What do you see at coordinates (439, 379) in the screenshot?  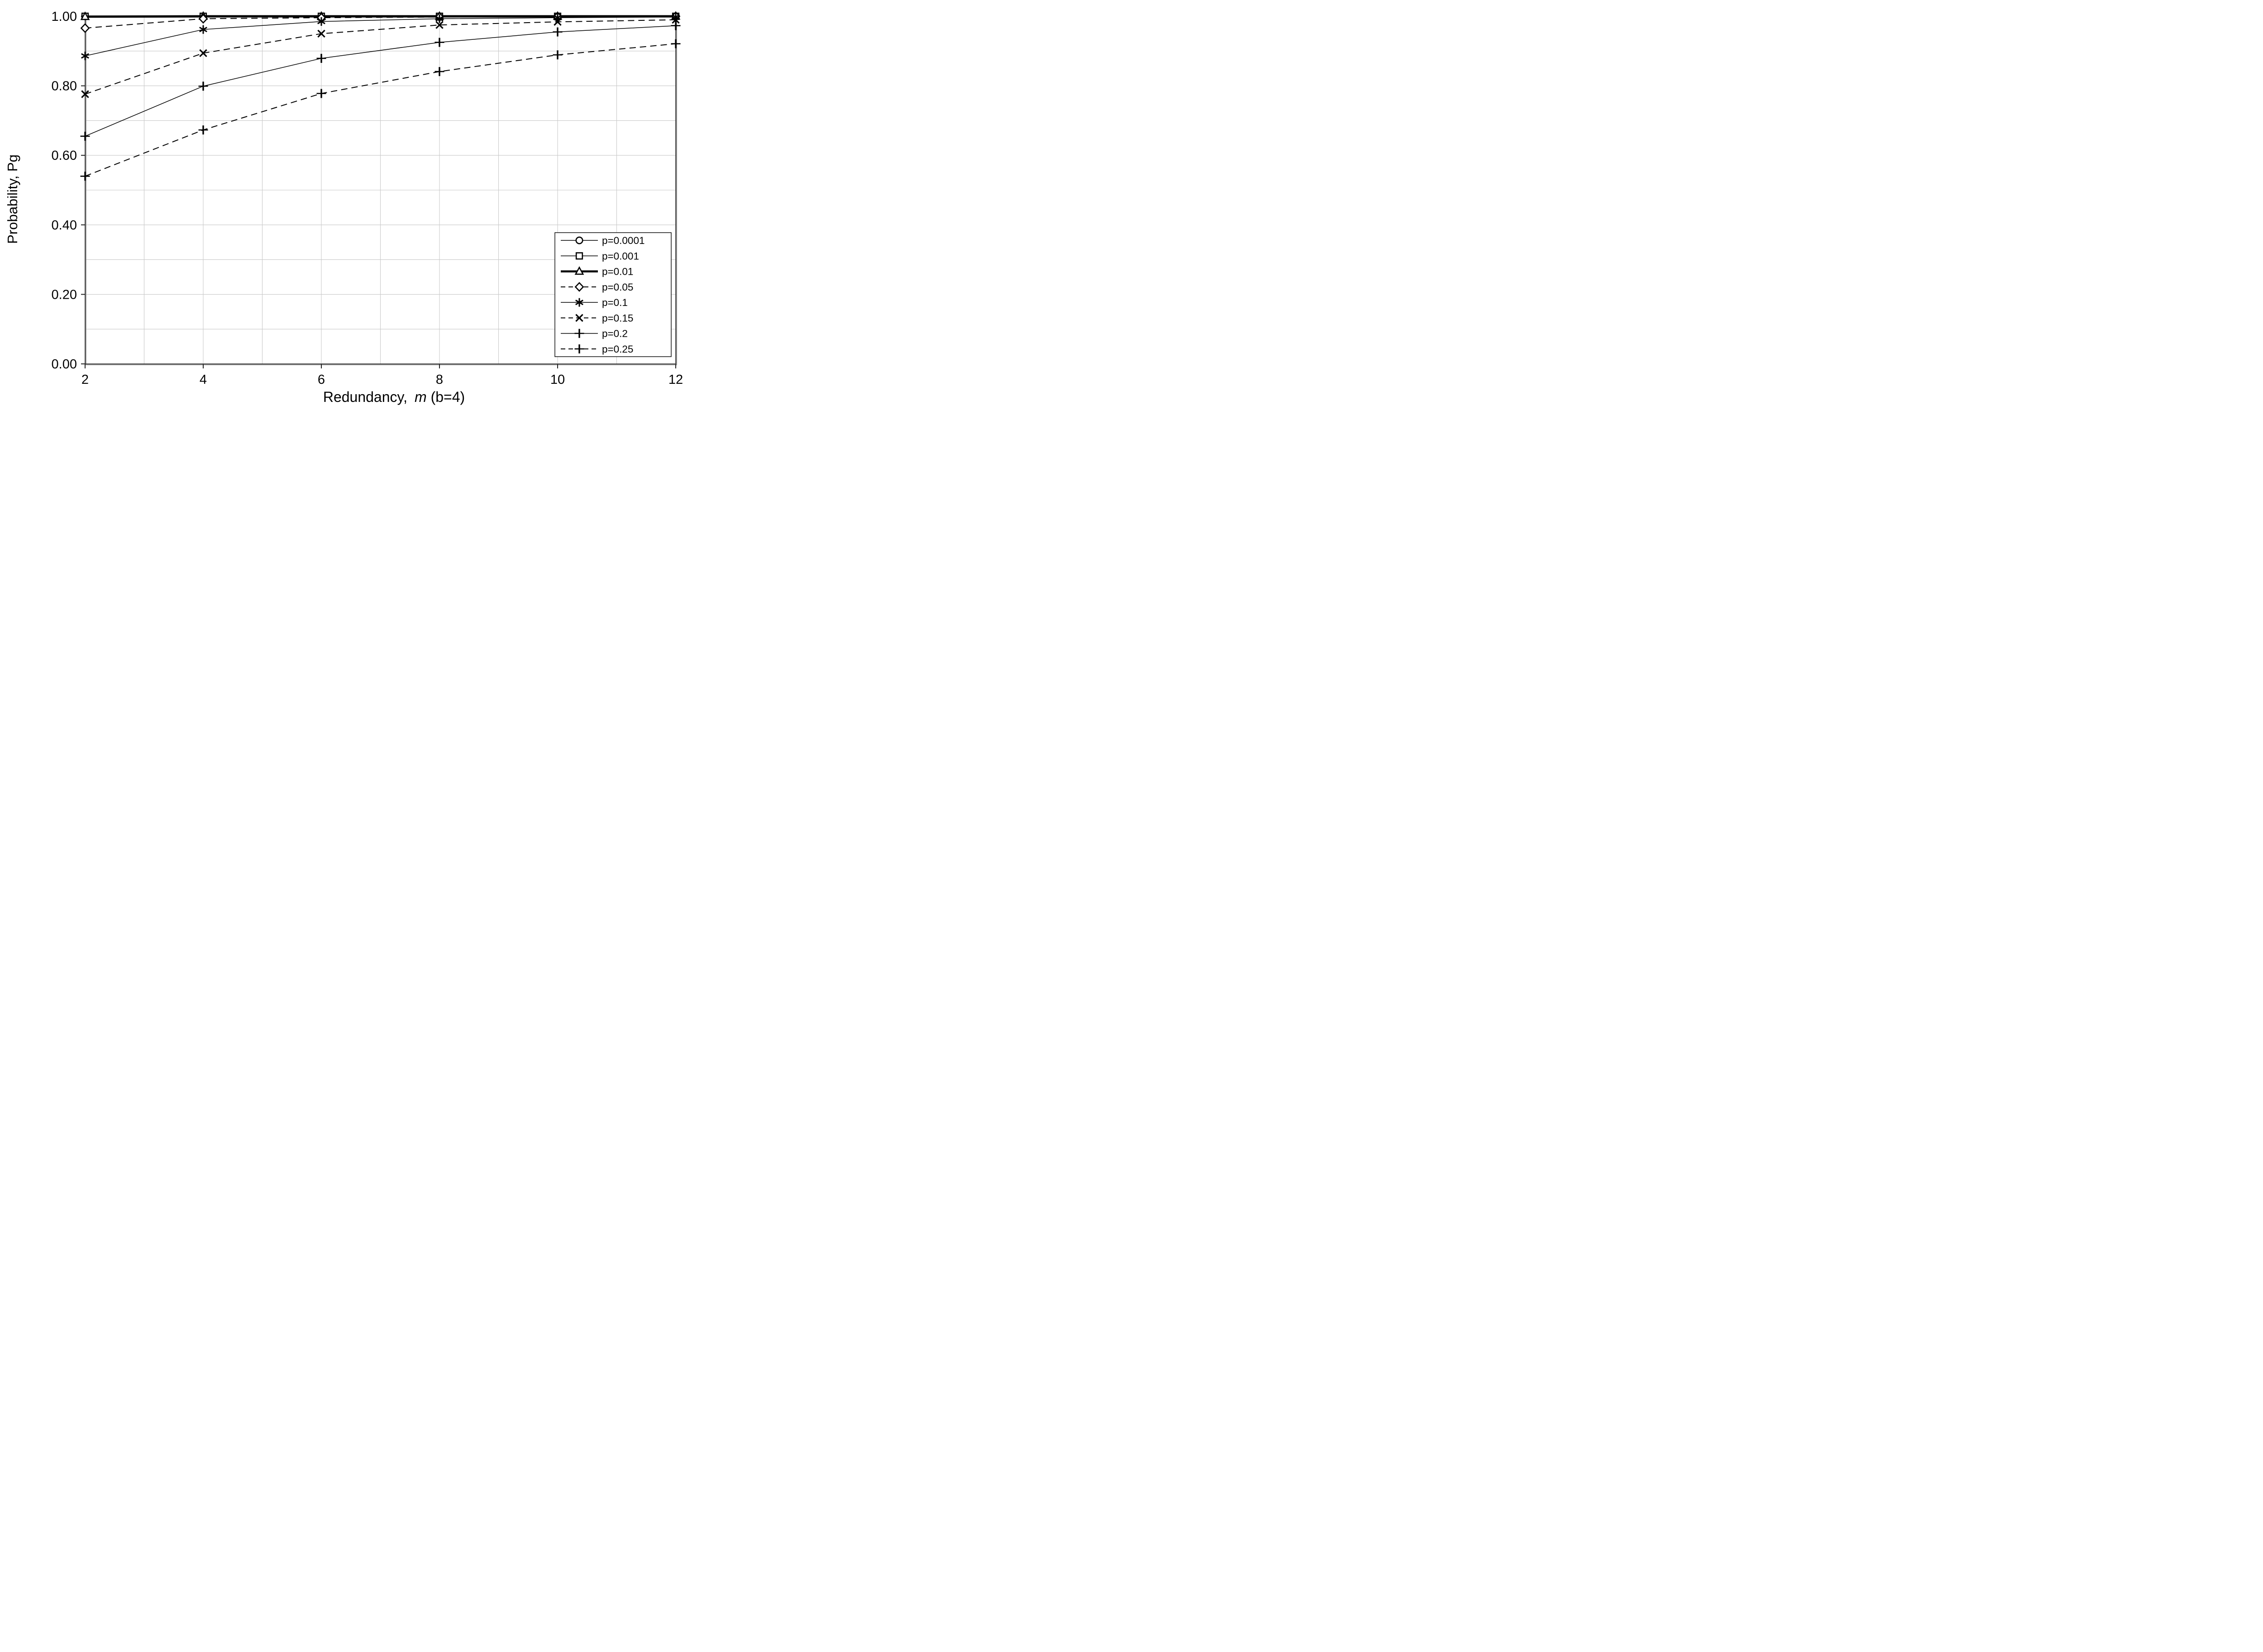 I see `x-tick-label: 8` at bounding box center [439, 379].